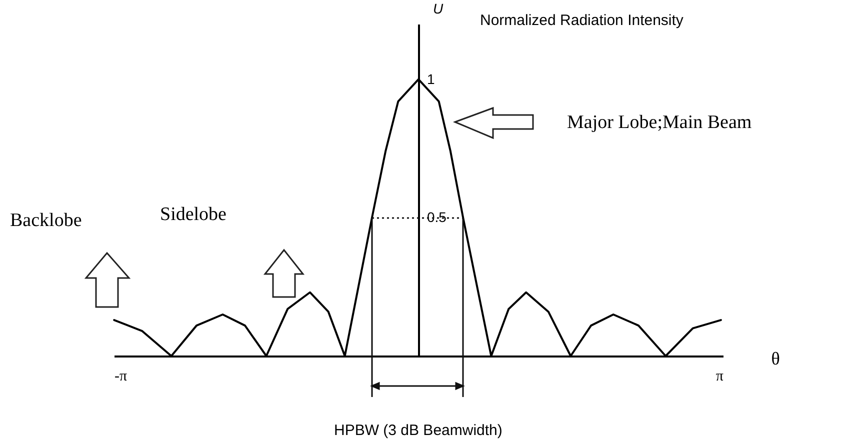  I want to click on x-tick-label: -π, so click(121, 376).